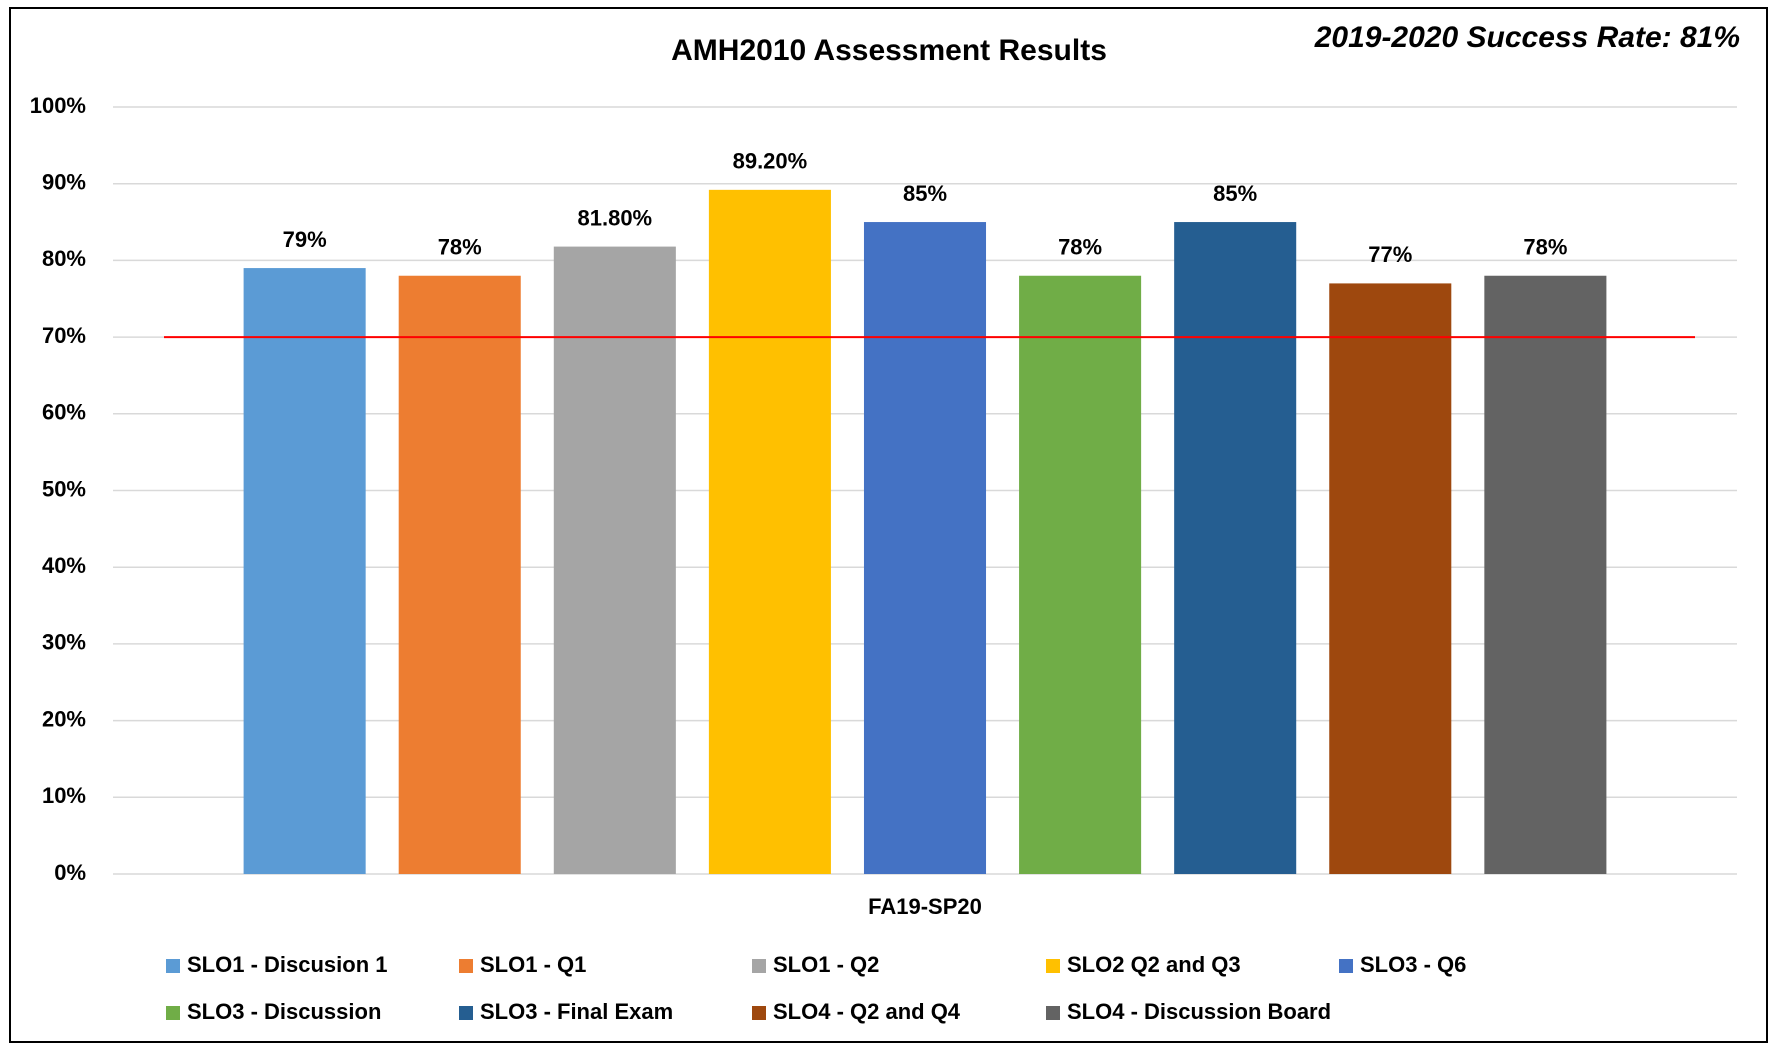  What do you see at coordinates (867, 1011) in the screenshot?
I see `legend-label: SLO4 - Q2 and Q4` at bounding box center [867, 1011].